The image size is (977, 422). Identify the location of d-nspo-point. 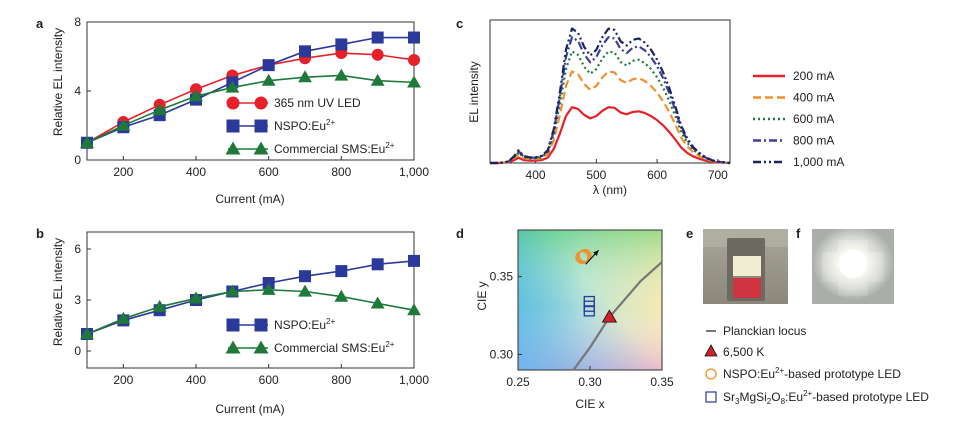
(585, 255).